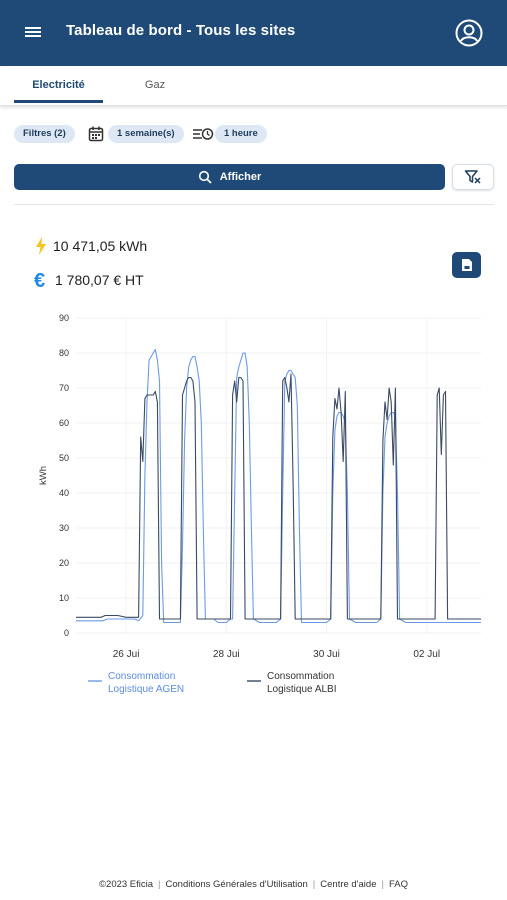 The image size is (507, 900). Describe the element at coordinates (426, 654) in the screenshot. I see `x-tick-label: 02 Jul` at that location.